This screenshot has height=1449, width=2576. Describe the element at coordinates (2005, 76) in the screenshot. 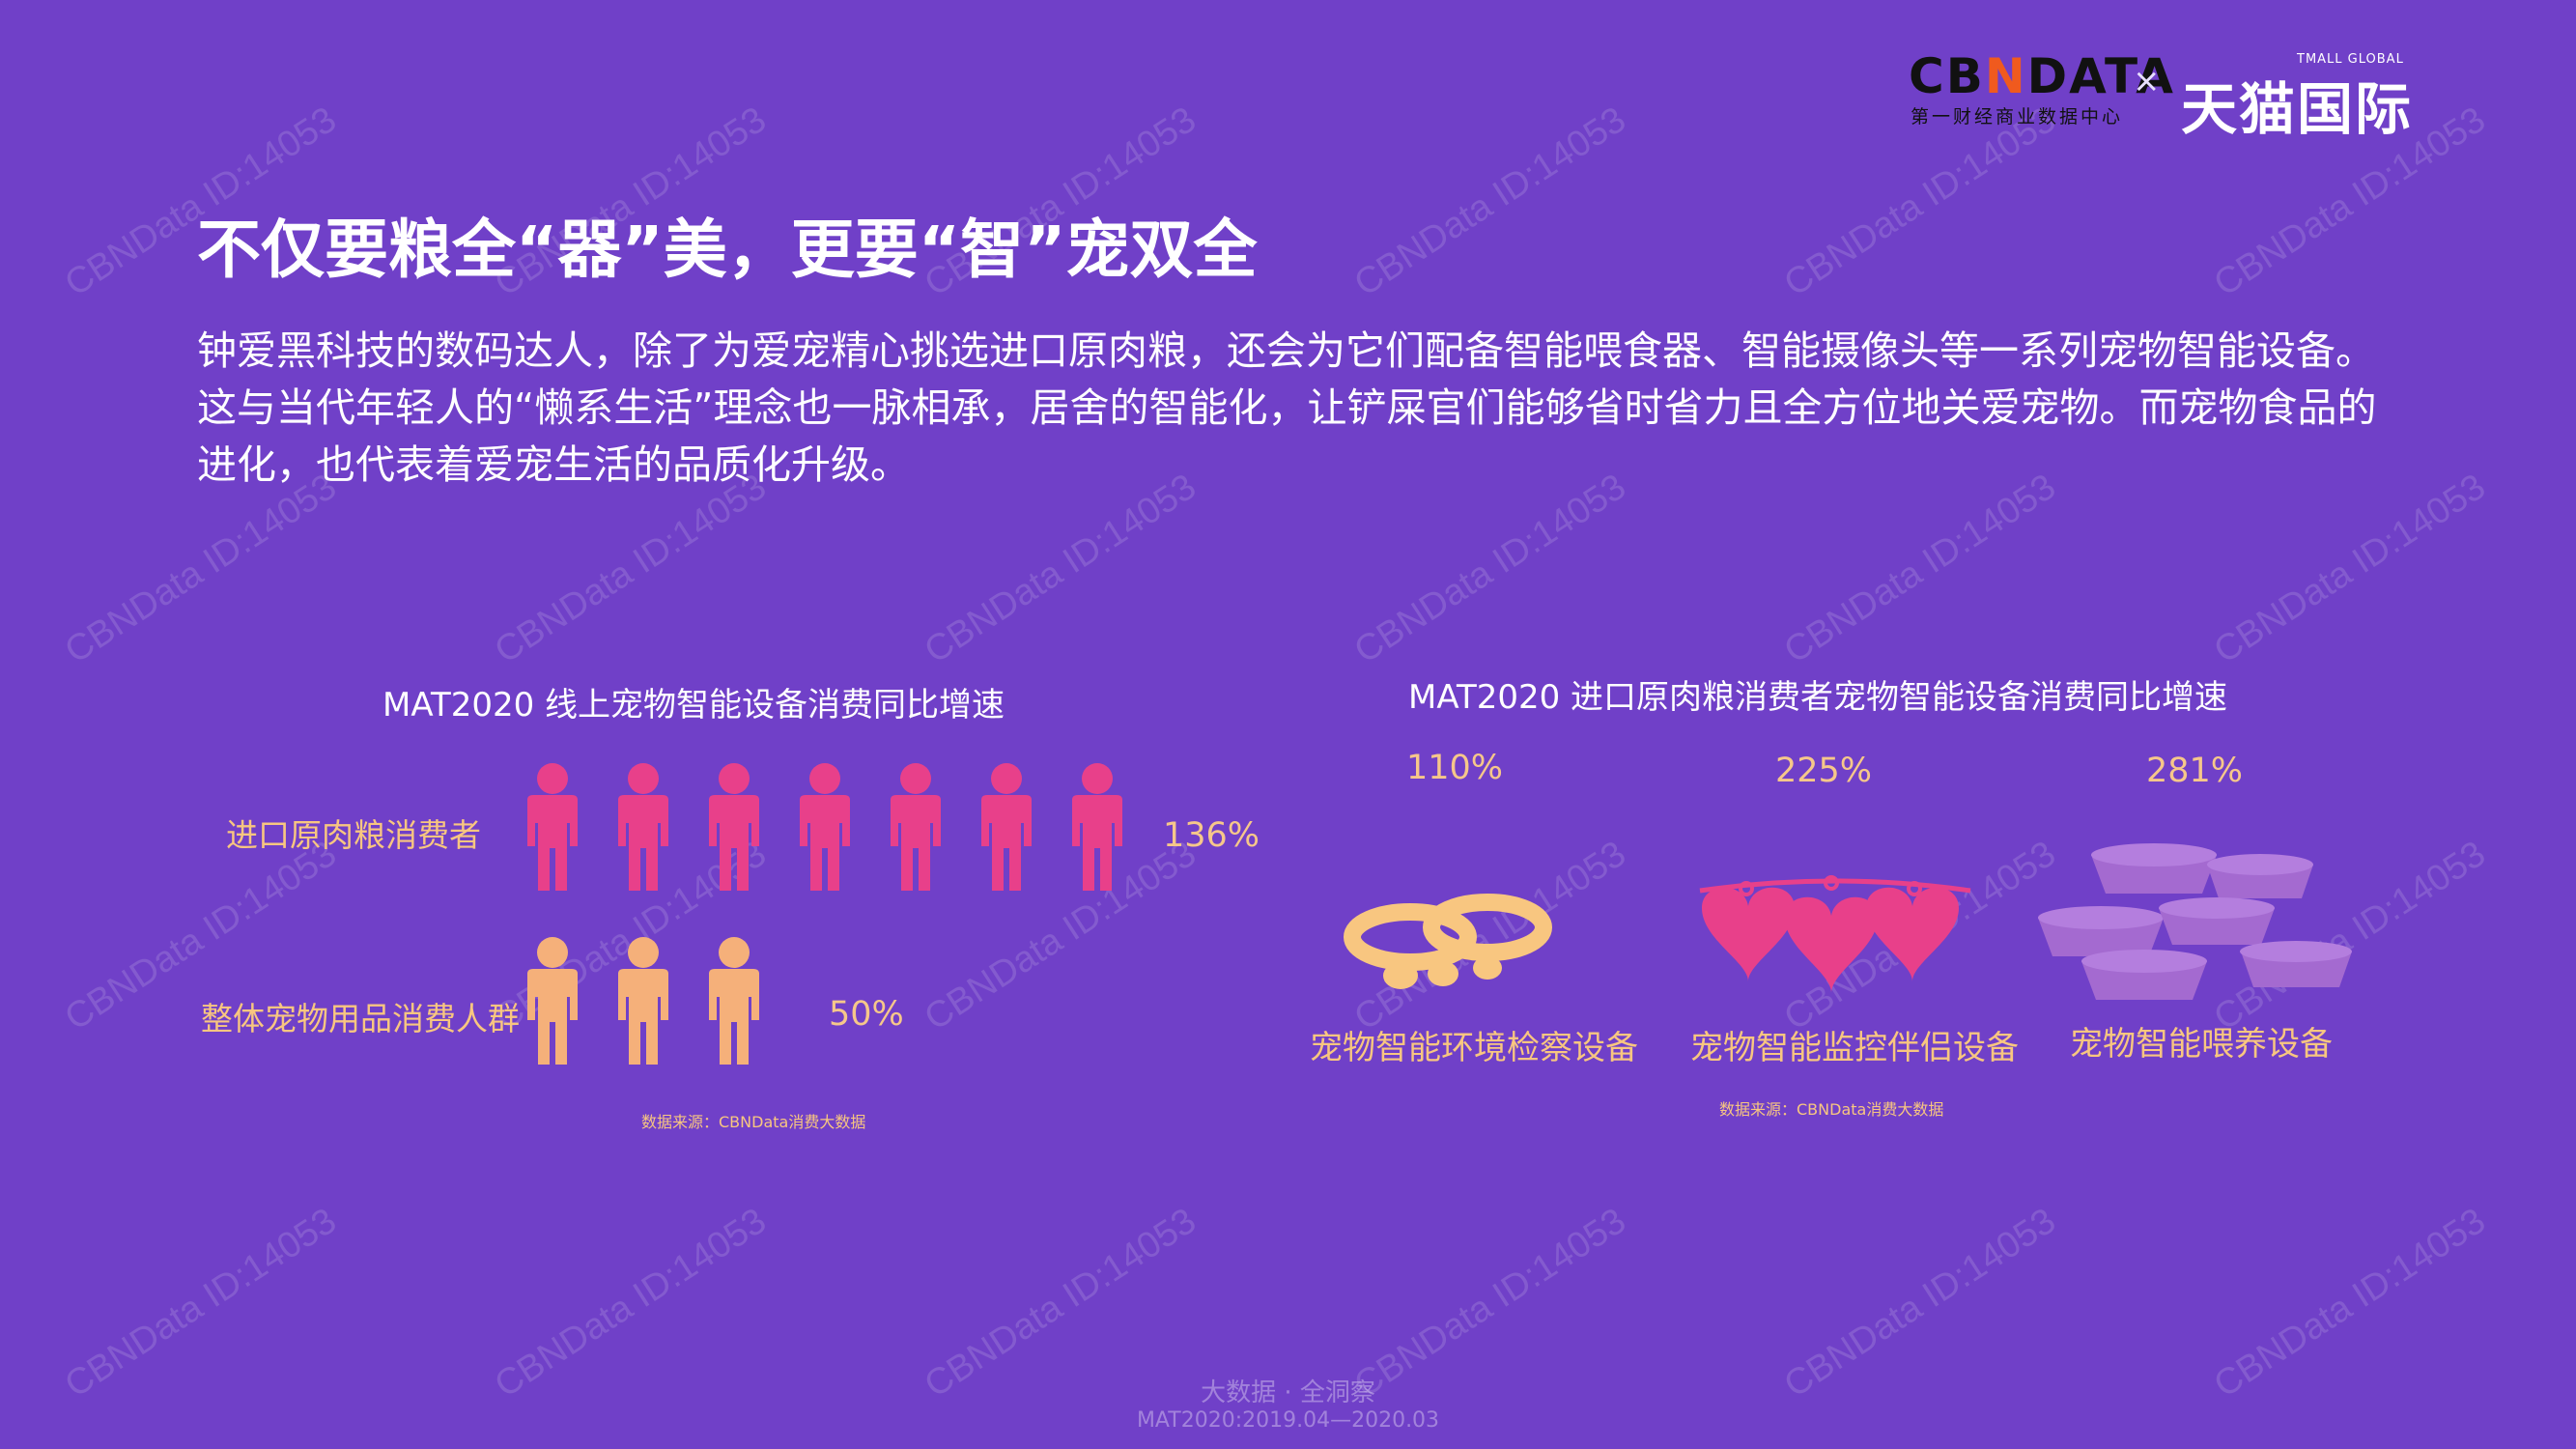

I see `cbndata-logo-n: N` at that location.